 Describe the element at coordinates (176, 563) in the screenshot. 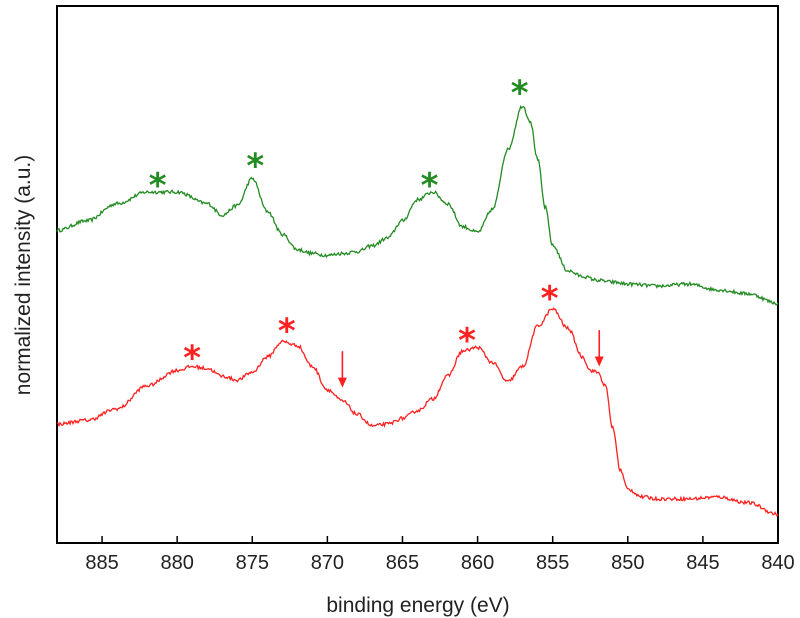

I see `x-tick-label: 880` at that location.